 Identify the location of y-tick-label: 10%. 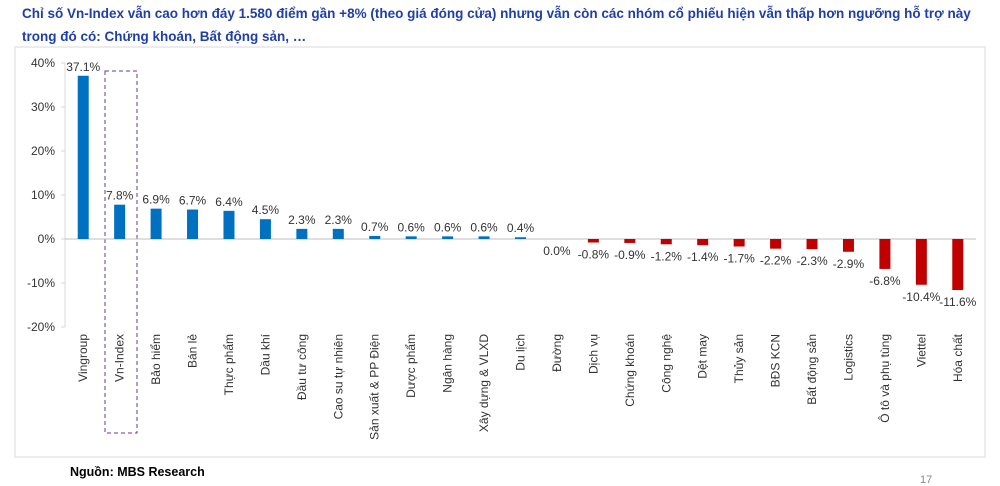
(43, 195).